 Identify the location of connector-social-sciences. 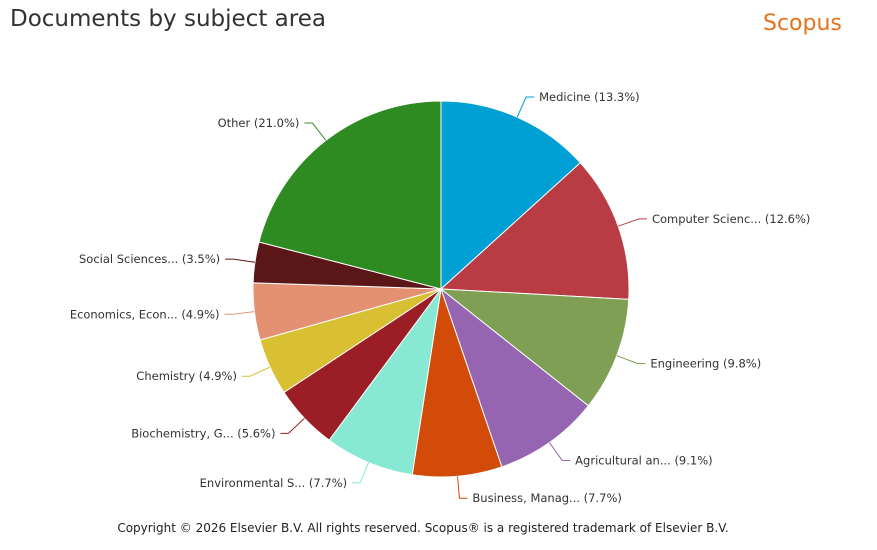
(240, 260).